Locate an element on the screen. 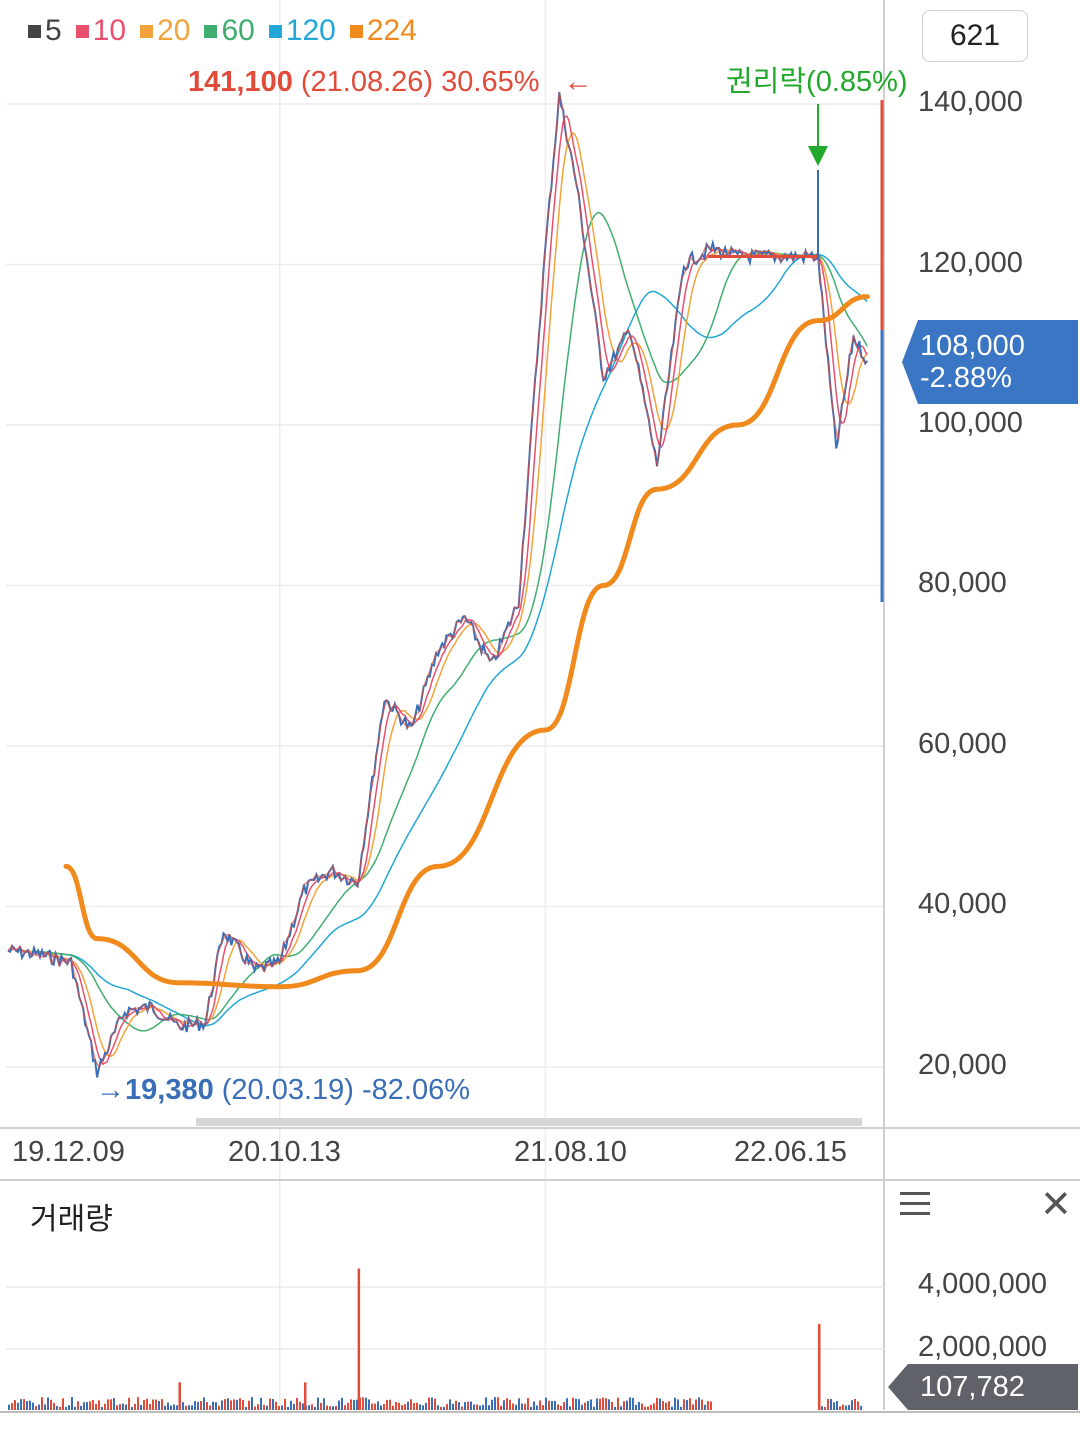 The height and width of the screenshot is (1434, 1080). low-price-value: 19,380 is located at coordinates (169, 1090).